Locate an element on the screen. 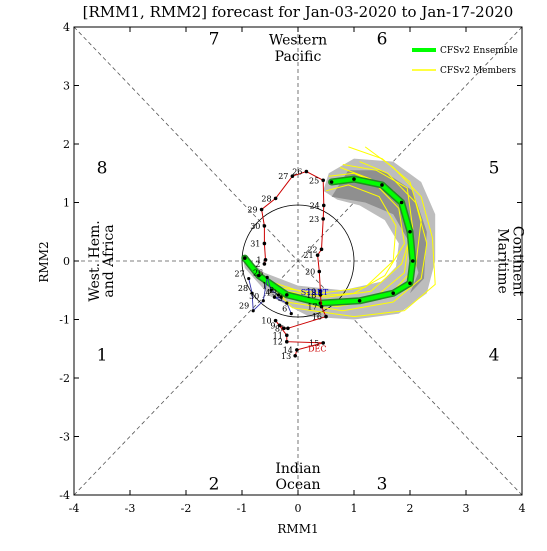 The width and height of the screenshot is (547, 551). phase-number-7: 7 is located at coordinates (214, 40).